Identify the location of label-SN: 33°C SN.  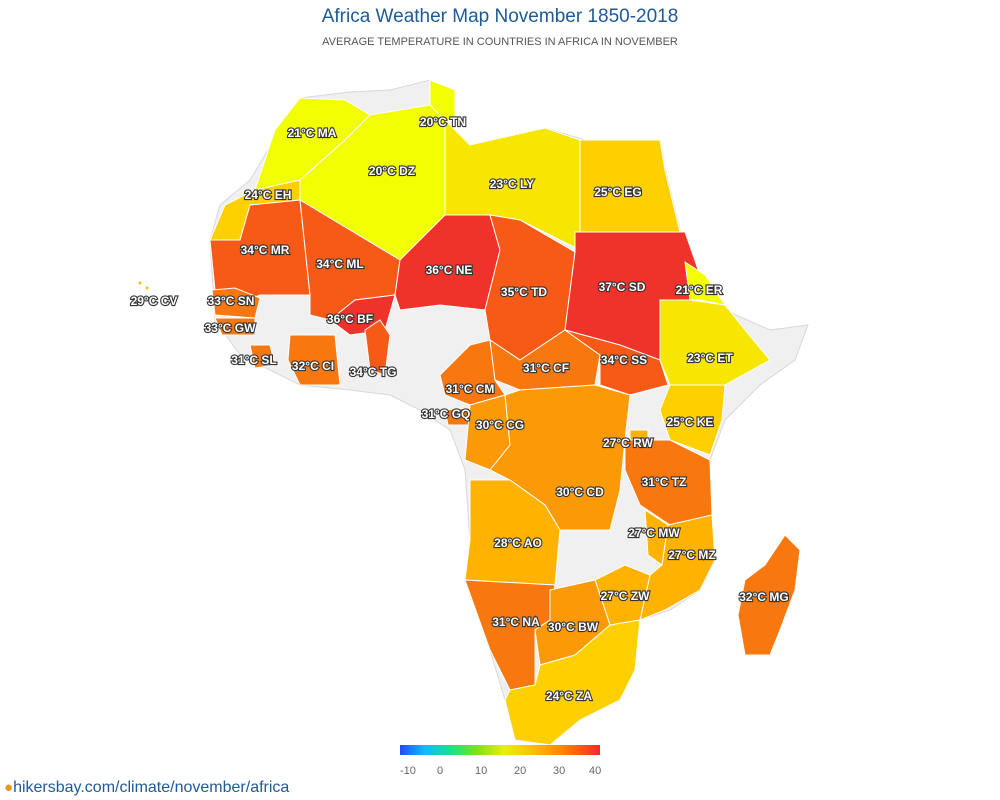
(231, 301).